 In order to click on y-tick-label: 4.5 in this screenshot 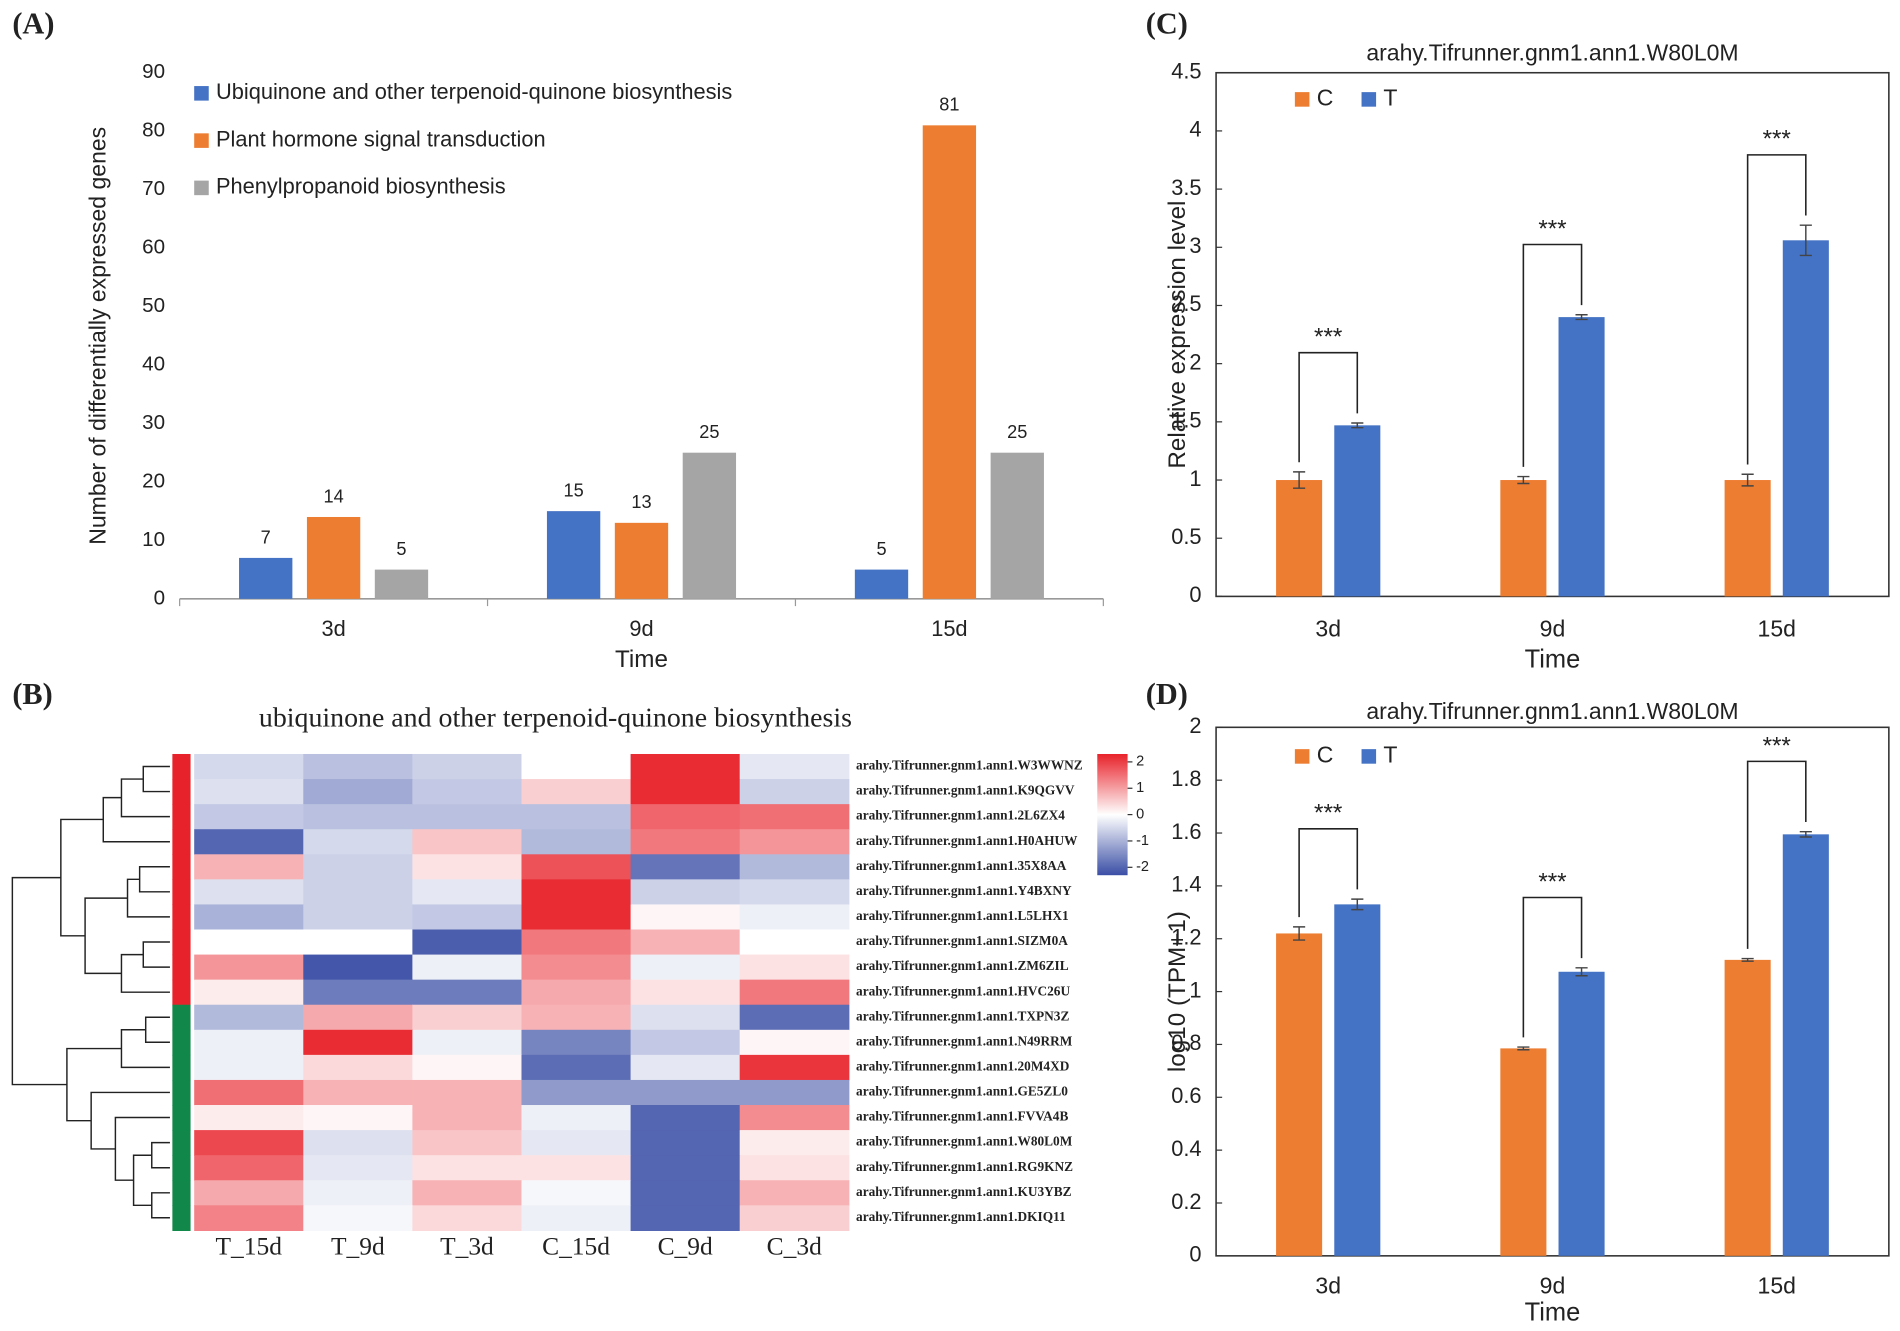, I will do `click(1186, 70)`.